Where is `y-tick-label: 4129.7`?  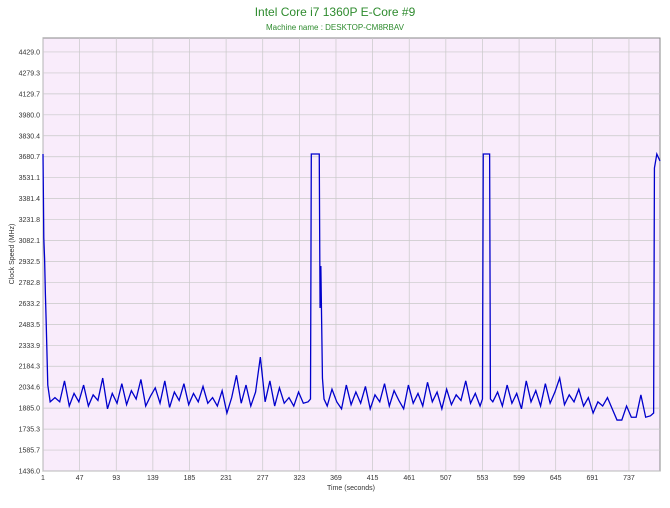
y-tick-label: 4129.7 is located at coordinates (30, 94).